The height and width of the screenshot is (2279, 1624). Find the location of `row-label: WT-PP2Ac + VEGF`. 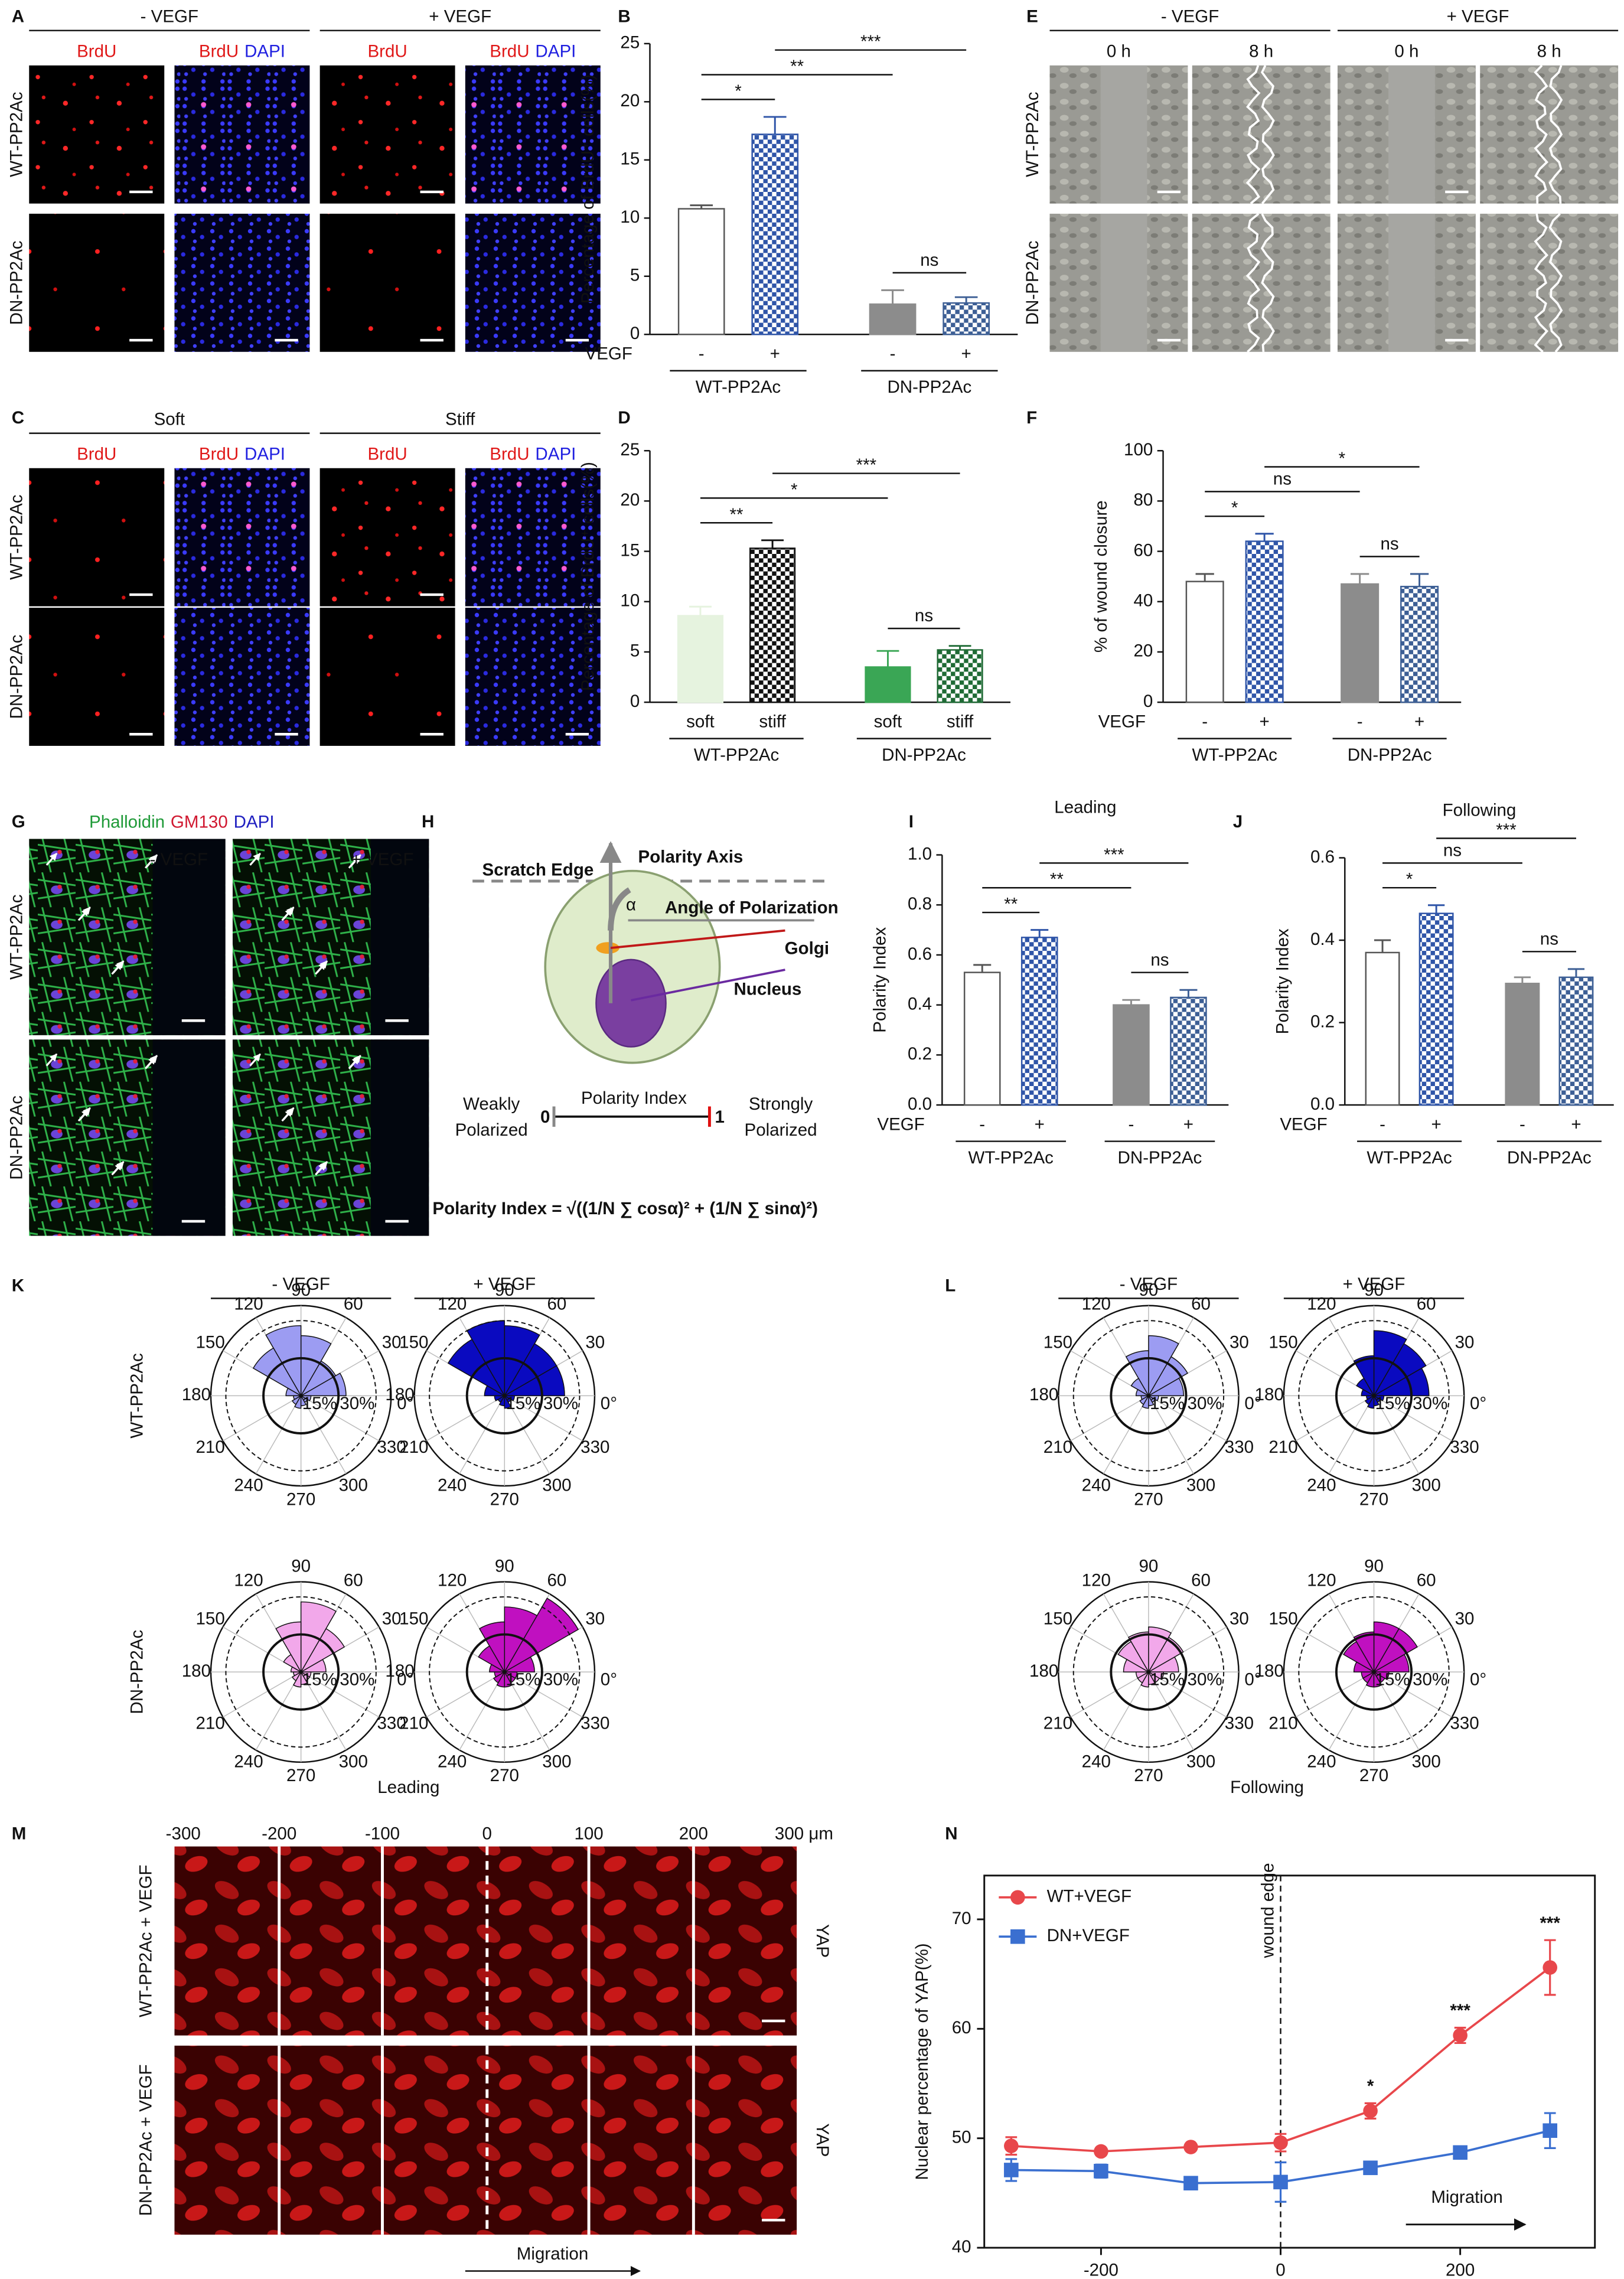

row-label: WT-PP2Ac + VEGF is located at coordinates (145, 1941).